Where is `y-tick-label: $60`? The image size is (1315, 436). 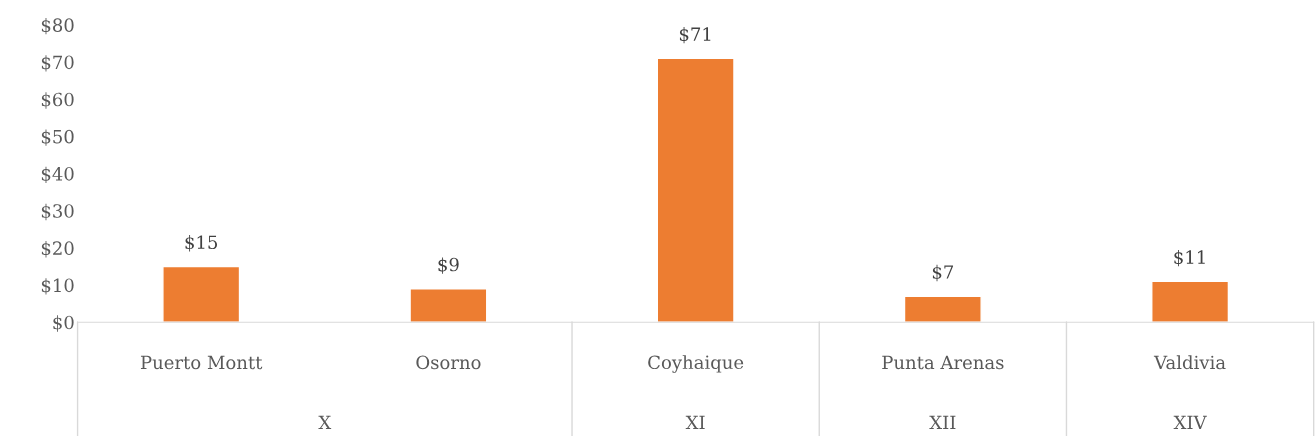 y-tick-label: $60 is located at coordinates (57, 100).